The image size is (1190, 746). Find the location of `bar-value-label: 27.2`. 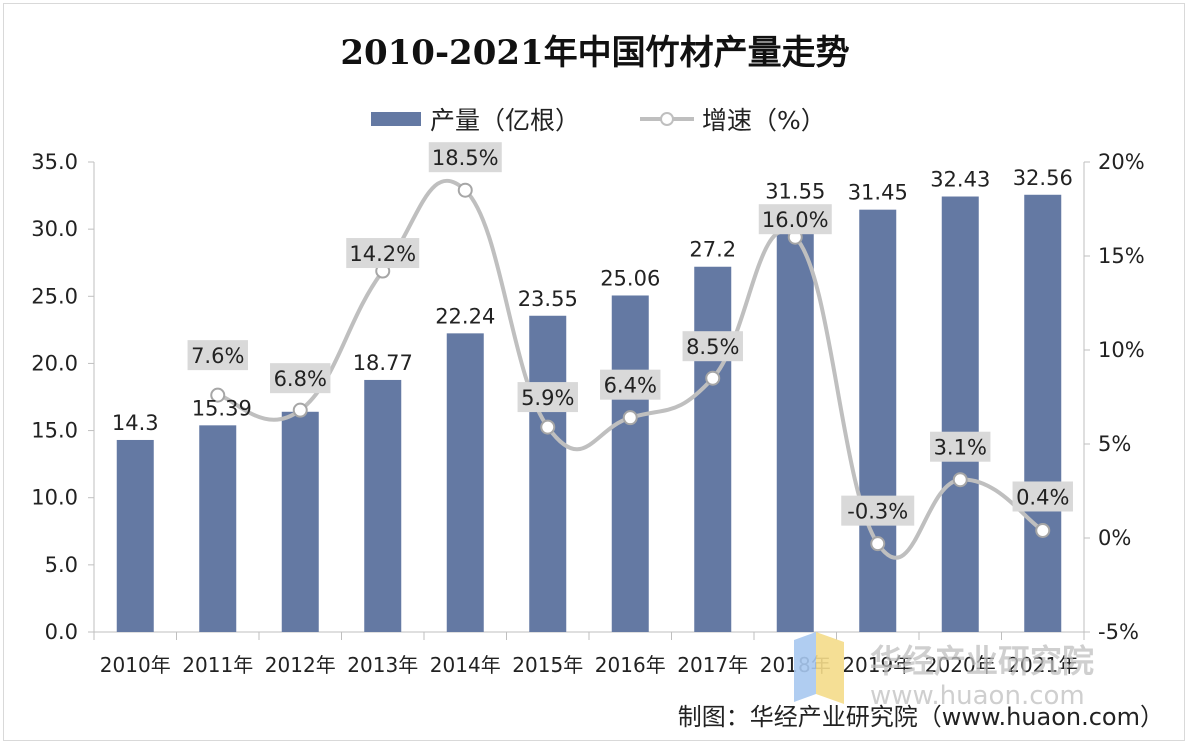

bar-value-label: 27.2 is located at coordinates (712, 250).